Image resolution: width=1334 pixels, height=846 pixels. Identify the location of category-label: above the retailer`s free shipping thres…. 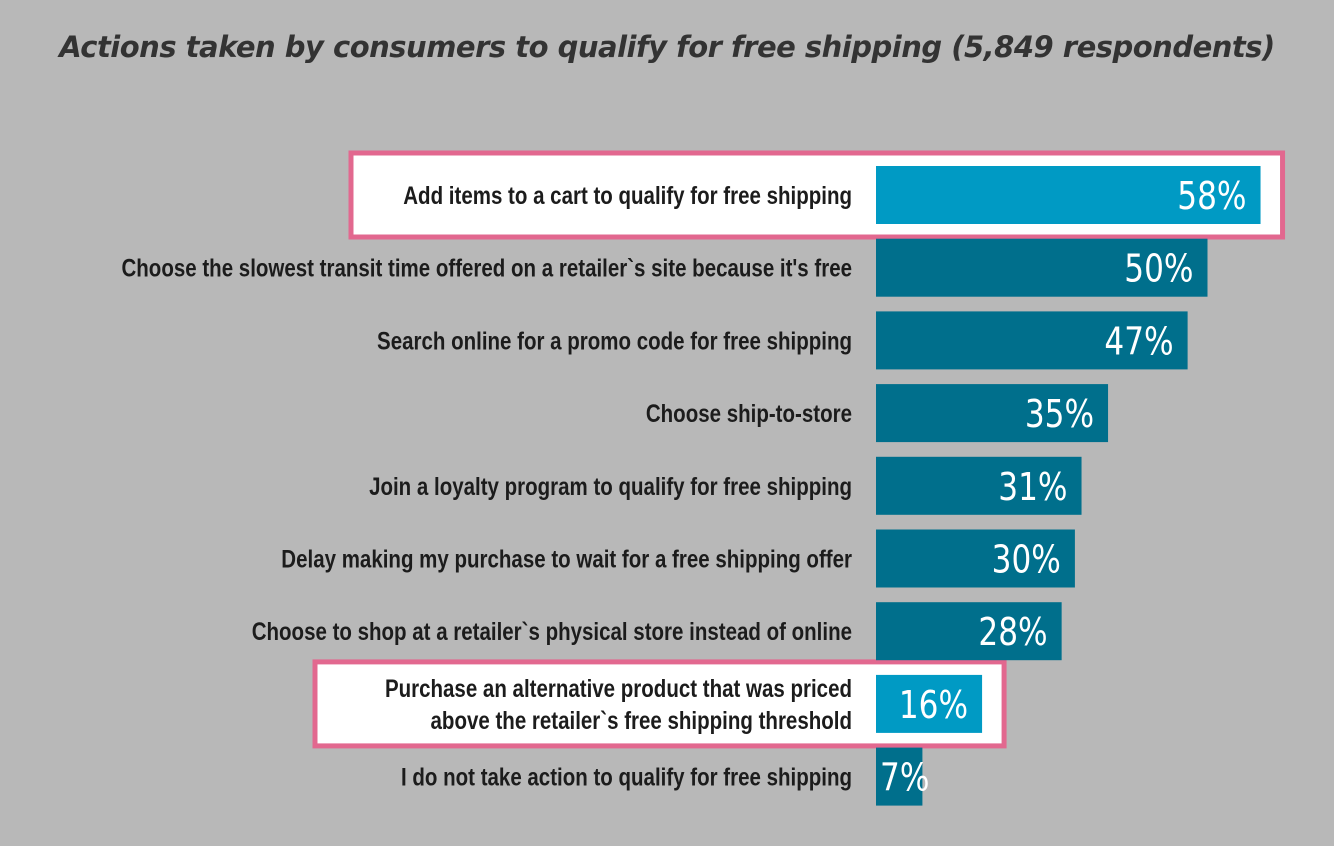
(641, 720).